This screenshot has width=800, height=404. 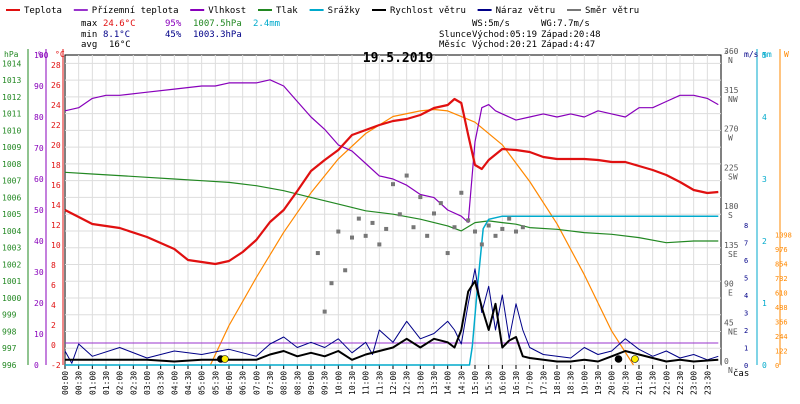 I want to click on x-tick-label: 16:30, so click(x=516, y=383).